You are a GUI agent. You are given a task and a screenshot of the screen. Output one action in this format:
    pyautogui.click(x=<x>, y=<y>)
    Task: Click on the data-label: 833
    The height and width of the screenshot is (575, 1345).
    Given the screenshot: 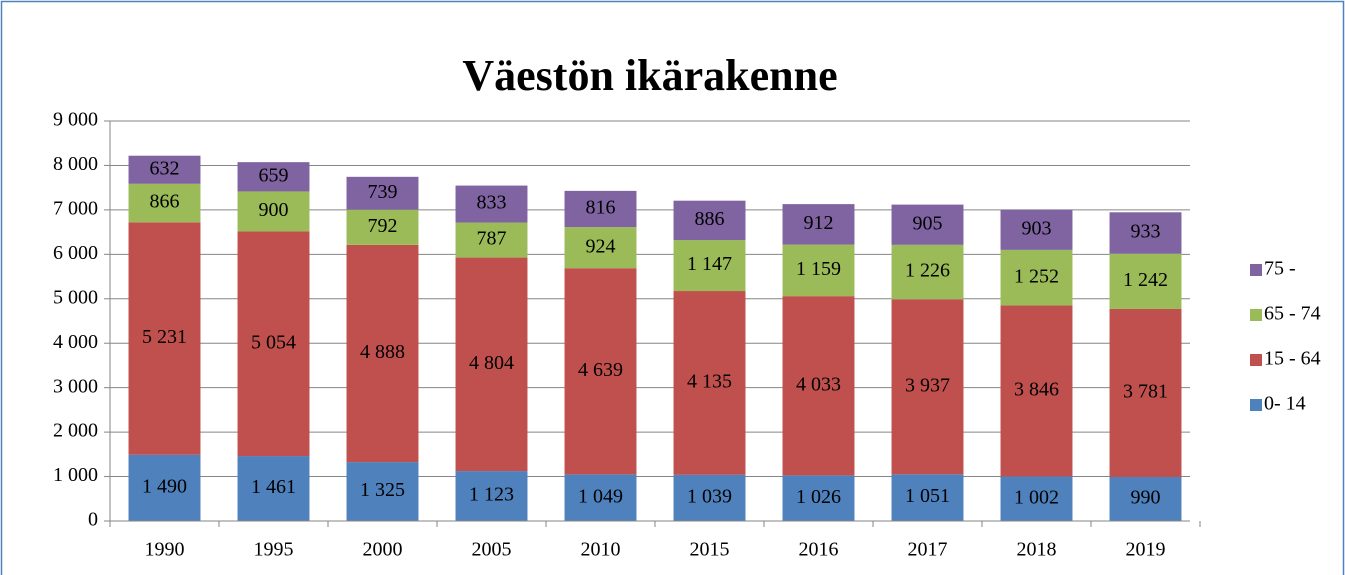 What is the action you would take?
    pyautogui.click(x=492, y=203)
    